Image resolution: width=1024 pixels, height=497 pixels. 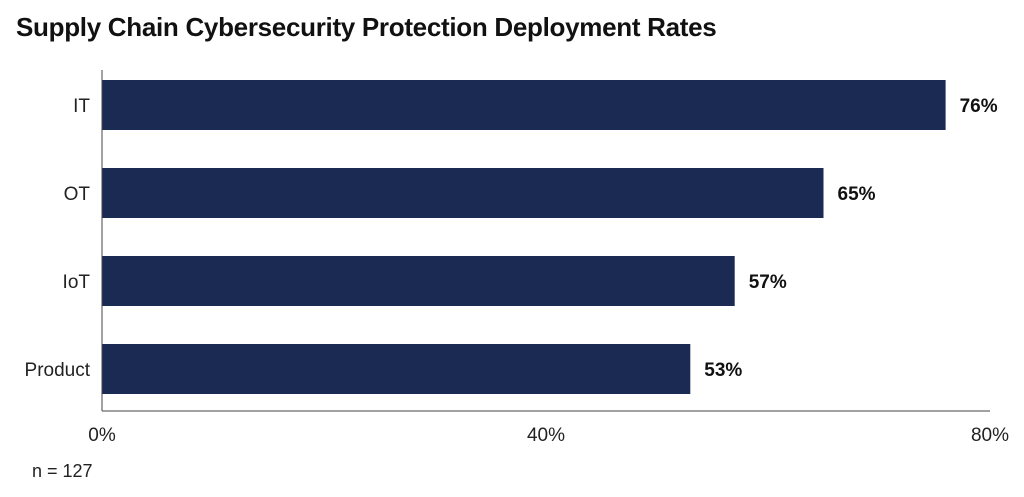 What do you see at coordinates (768, 282) in the screenshot?
I see `value-label-iot: 57%` at bounding box center [768, 282].